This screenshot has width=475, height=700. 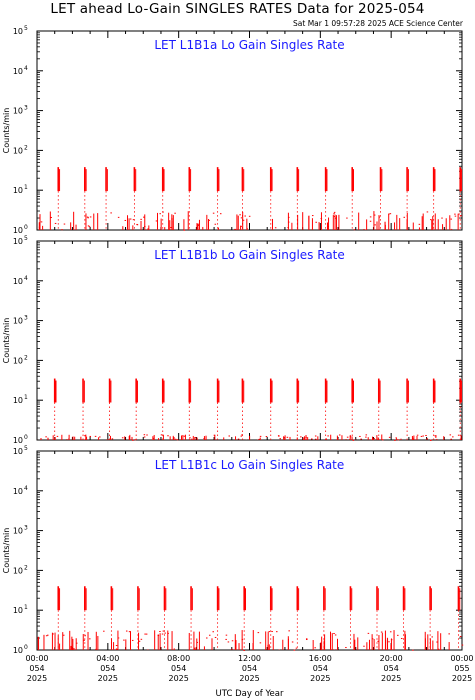 What do you see at coordinates (26, 488) in the screenshot?
I see `y-tick-exponent: 4` at bounding box center [26, 488].